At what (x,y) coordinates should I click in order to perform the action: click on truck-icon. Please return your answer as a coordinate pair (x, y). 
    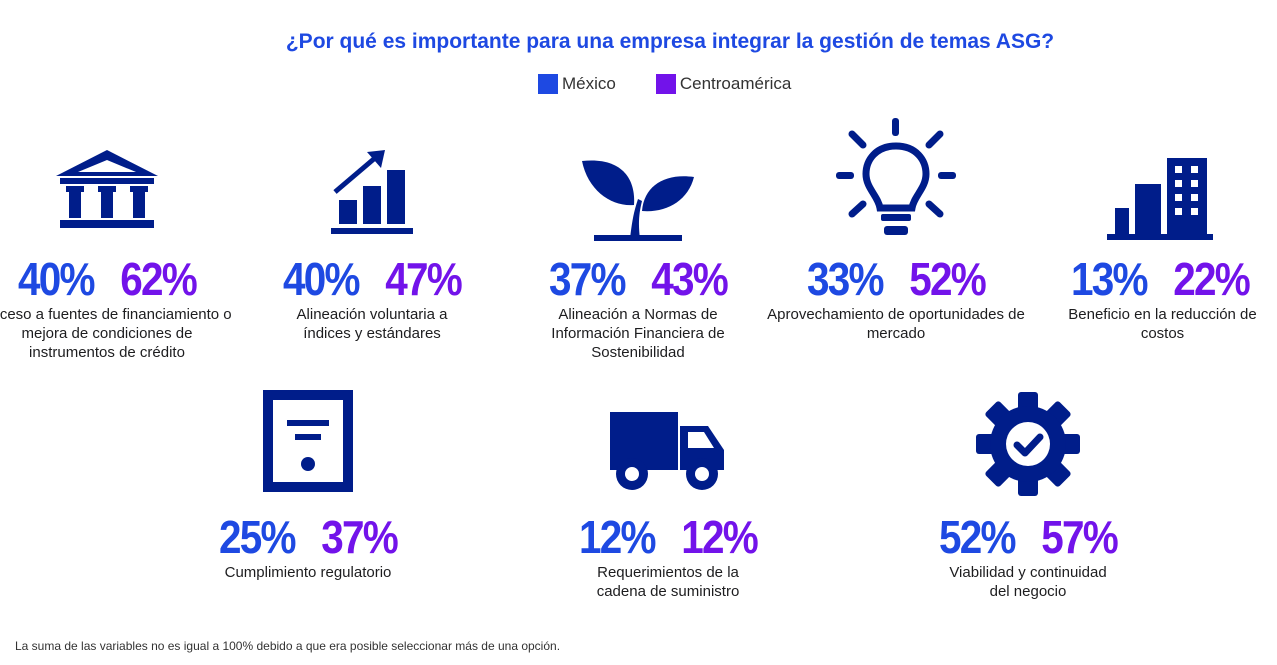
    Looking at the image, I should click on (668, 451).